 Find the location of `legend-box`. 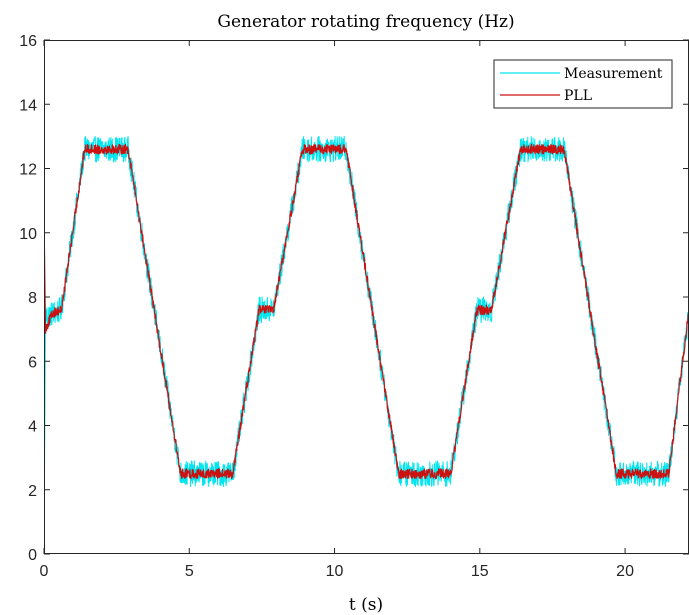

legend-box is located at coordinates (583, 84).